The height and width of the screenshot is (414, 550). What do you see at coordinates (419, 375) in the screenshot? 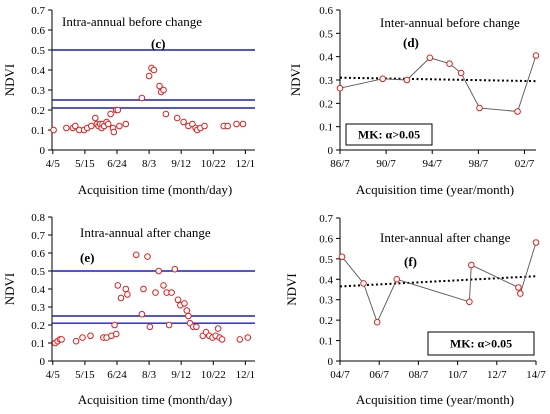
I see `x-tick-label: 08/7` at bounding box center [419, 375].